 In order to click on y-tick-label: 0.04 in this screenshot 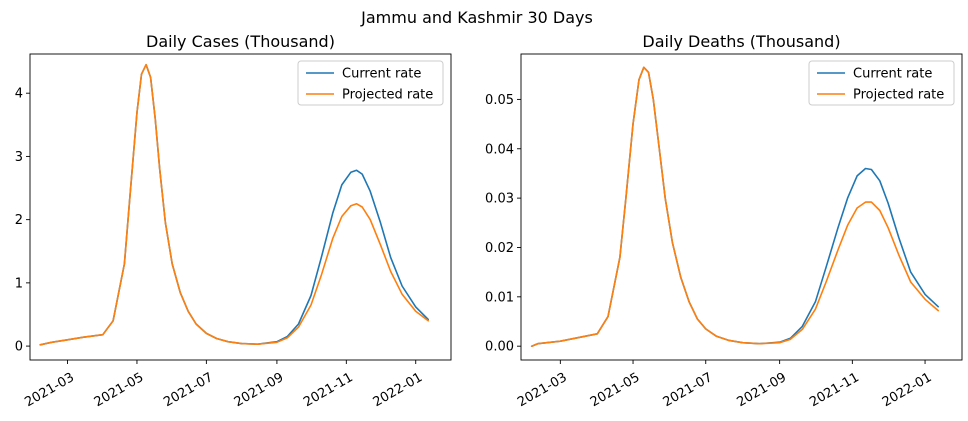, I will do `click(499, 149)`.